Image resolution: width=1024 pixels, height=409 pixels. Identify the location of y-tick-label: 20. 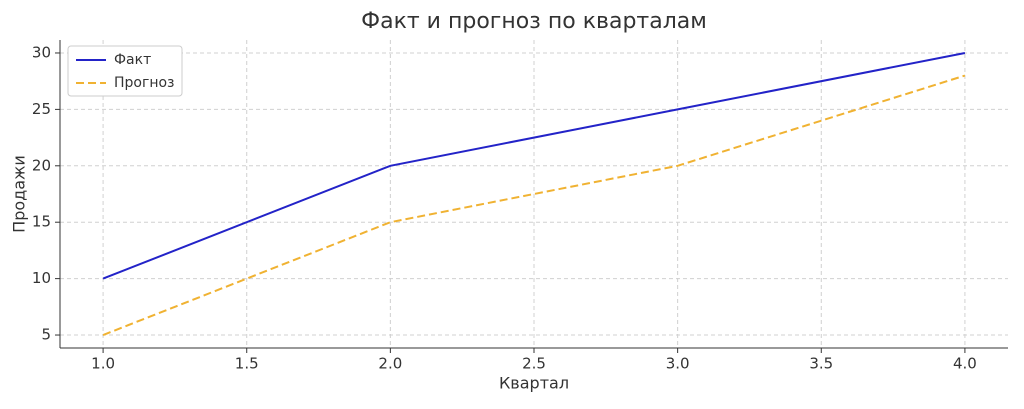
(41, 165).